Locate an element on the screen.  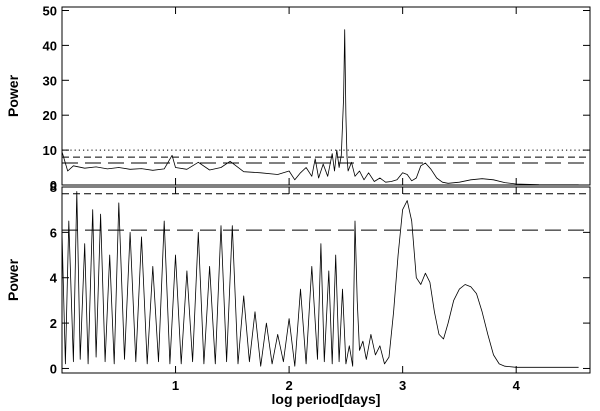
panel-top-y-tick-label: 10 is located at coordinates (50, 150).